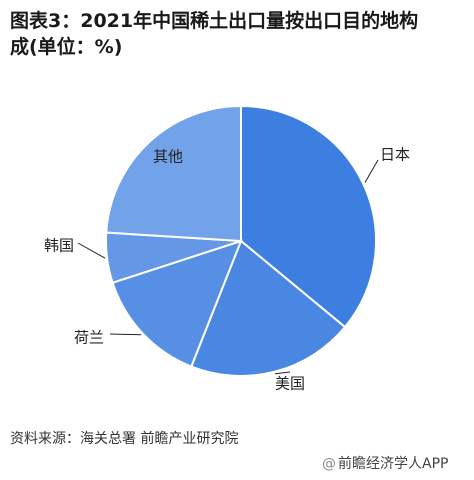 Image resolution: width=474 pixels, height=480 pixels. Describe the element at coordinates (214, 21) in the screenshot. I see `chart-title-line-1: 图表3：2021年中国稀土出口量按出口目的地构` at that location.